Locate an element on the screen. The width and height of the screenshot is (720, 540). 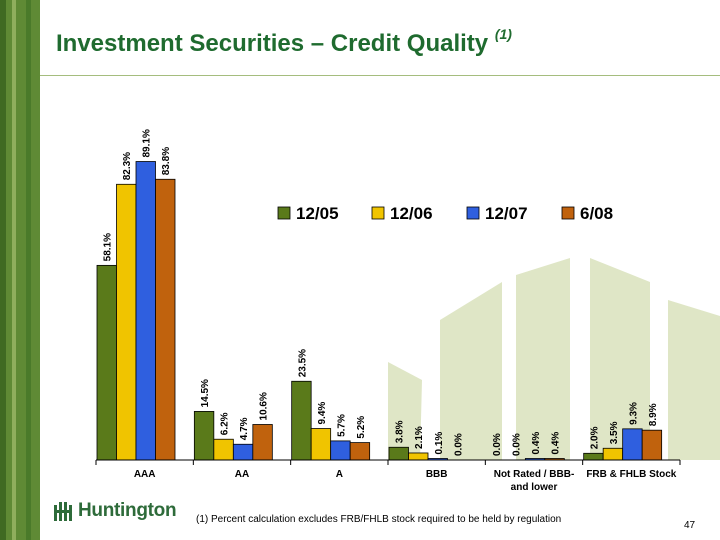
data-label: 4.7% is located at coordinates (244, 428).